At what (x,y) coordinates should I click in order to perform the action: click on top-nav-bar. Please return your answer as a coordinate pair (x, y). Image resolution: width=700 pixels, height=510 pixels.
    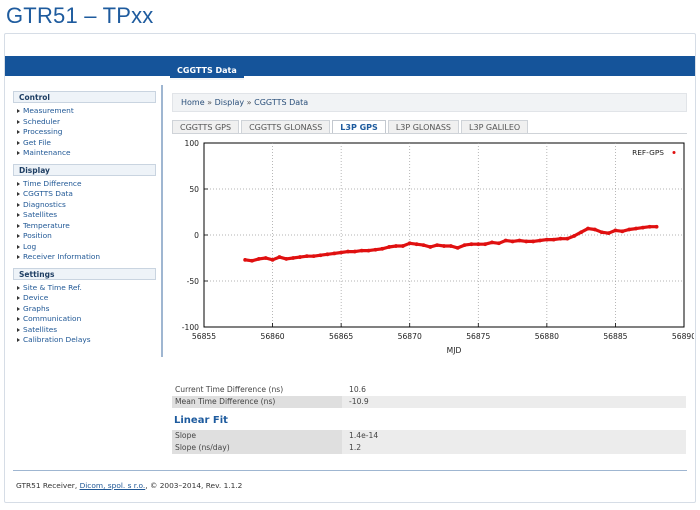
    Looking at the image, I should click on (350, 66).